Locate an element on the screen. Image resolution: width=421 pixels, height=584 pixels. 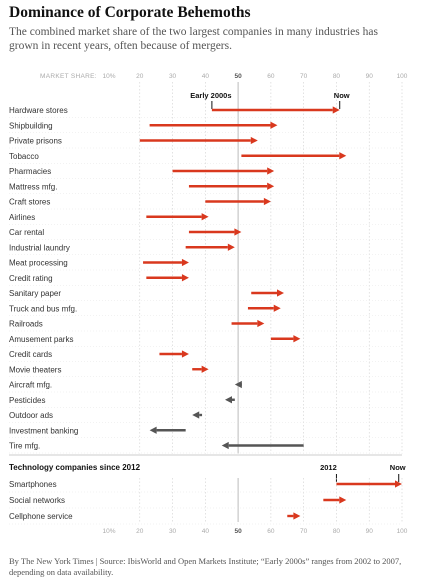
row-label-15: Amusement parks is located at coordinates (41, 339).